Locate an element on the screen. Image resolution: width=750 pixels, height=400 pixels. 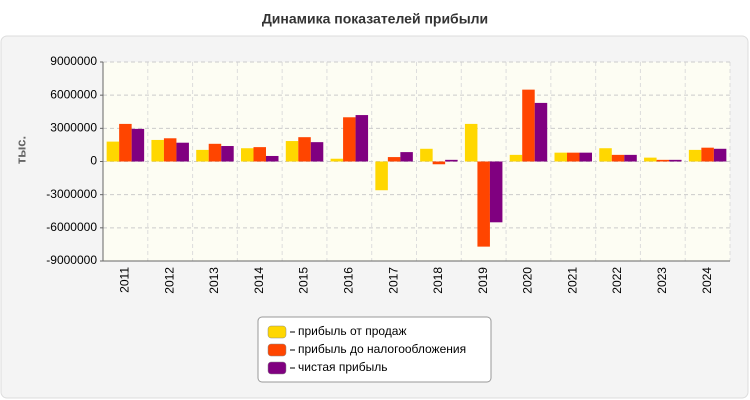
legend-label: прибыль до налогообложения is located at coordinates (382, 349).